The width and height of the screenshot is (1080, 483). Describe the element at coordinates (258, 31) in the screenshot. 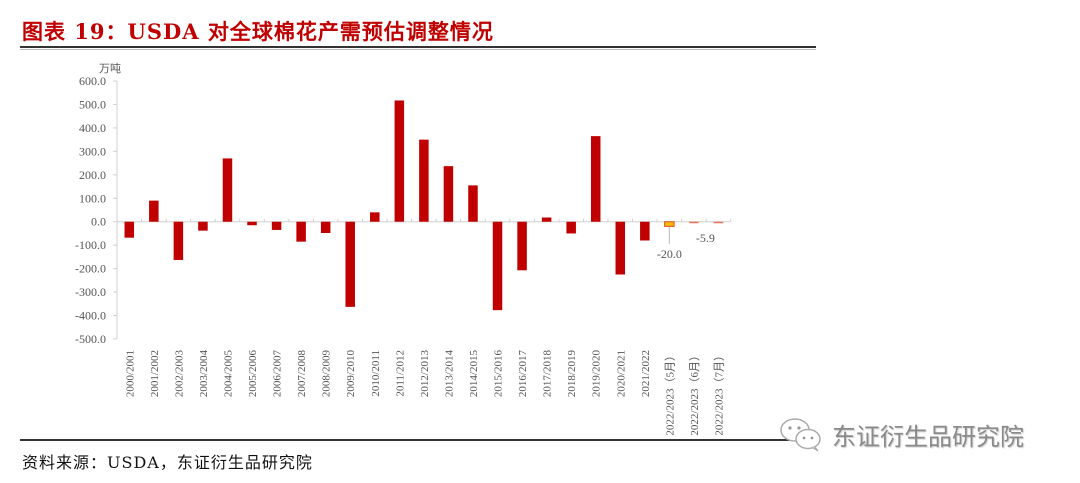

I see `chart-title: 图表 19：USDA 对全球棉花产需预估调整情况` at that location.